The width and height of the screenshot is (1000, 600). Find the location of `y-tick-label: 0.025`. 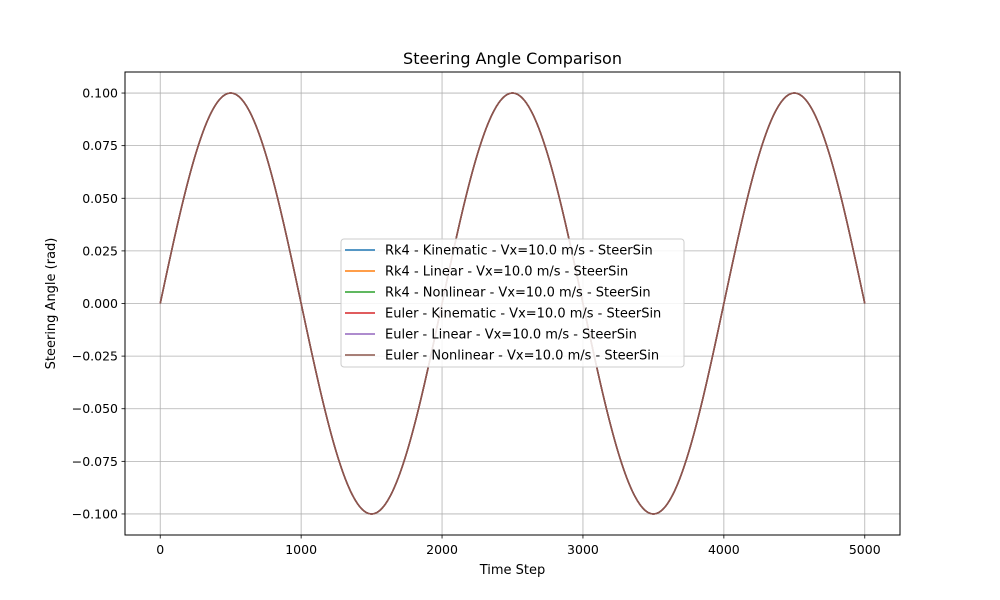

y-tick-label: 0.025 is located at coordinates (100, 250).